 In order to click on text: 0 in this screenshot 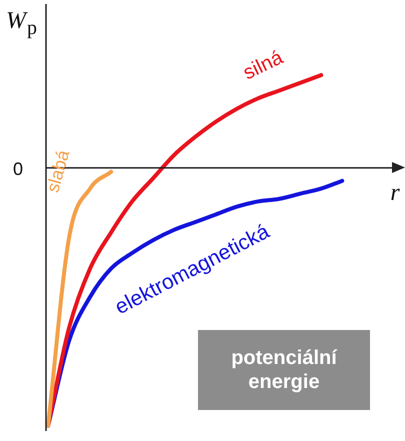, I will do `click(18, 168)`.